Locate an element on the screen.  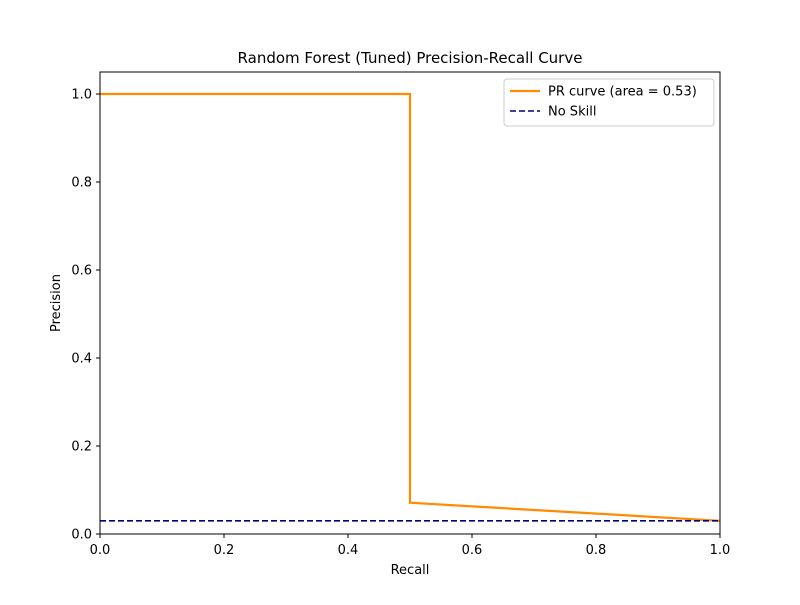
legend-entry-label: No Skill is located at coordinates (572, 112).